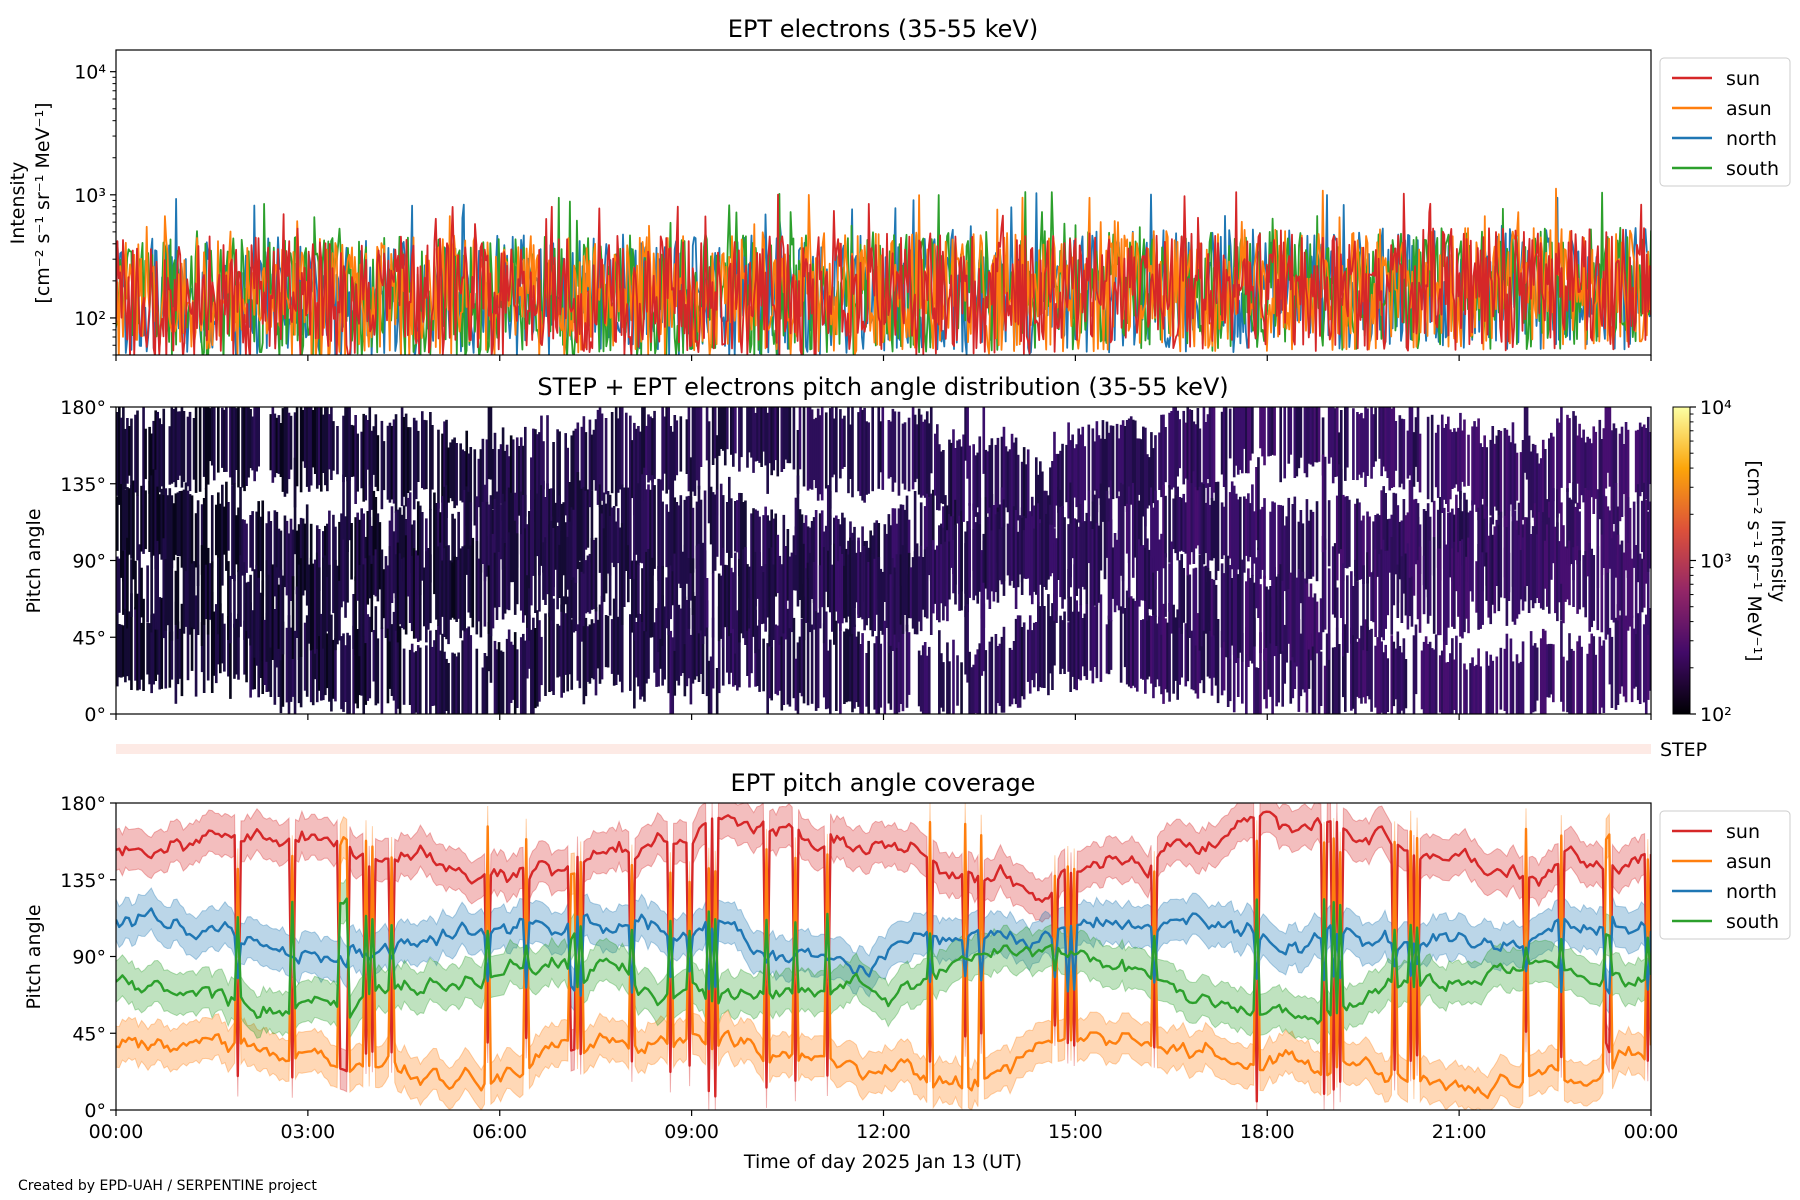 Image resolution: width=1800 pixels, height=1200 pixels. Describe the element at coordinates (1651, 1132) in the screenshot. I see `x-tick-label: 00:00` at that location.